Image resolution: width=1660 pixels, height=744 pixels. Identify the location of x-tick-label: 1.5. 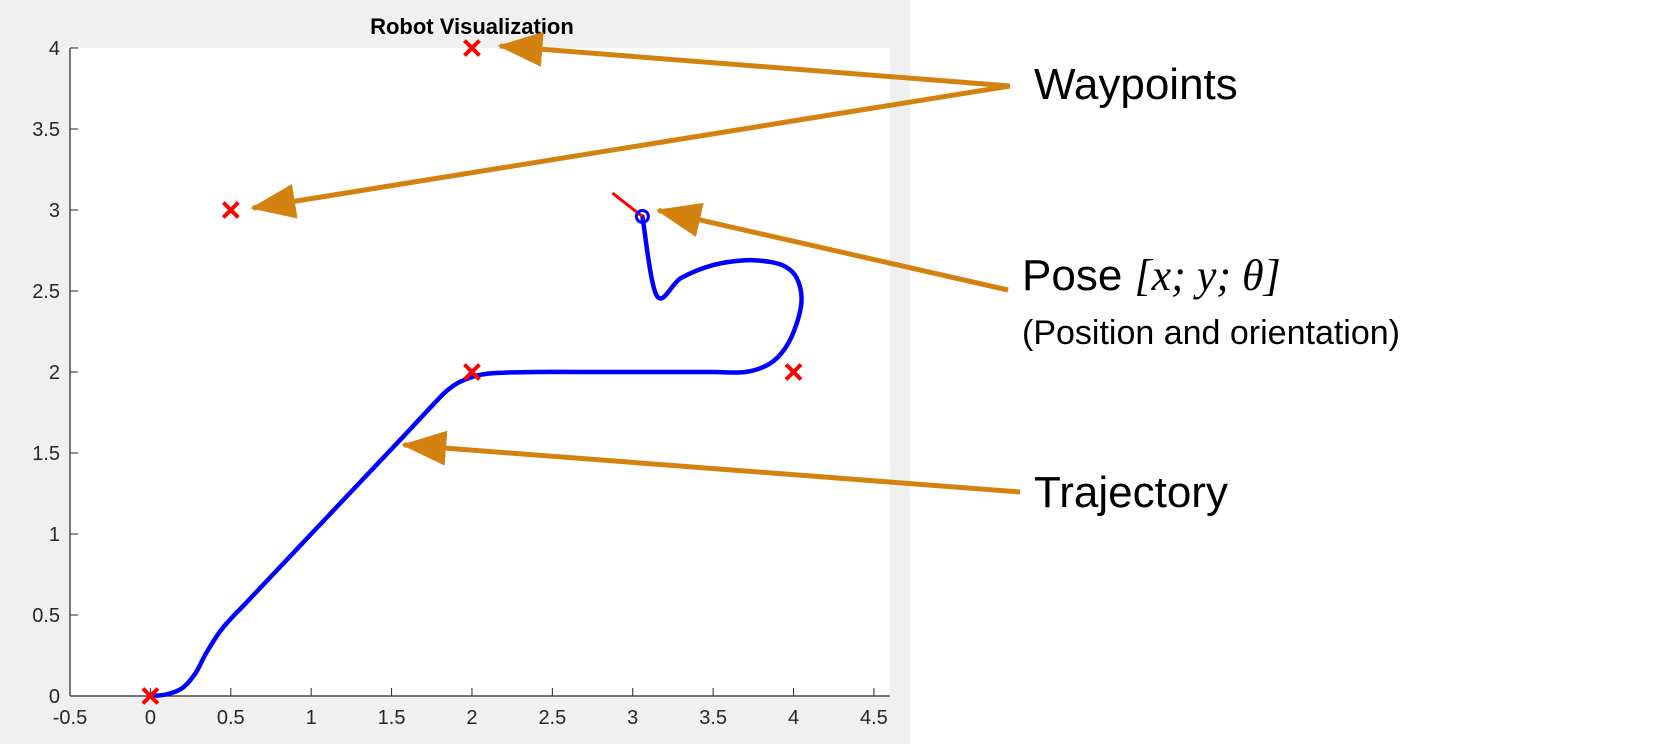
(392, 718).